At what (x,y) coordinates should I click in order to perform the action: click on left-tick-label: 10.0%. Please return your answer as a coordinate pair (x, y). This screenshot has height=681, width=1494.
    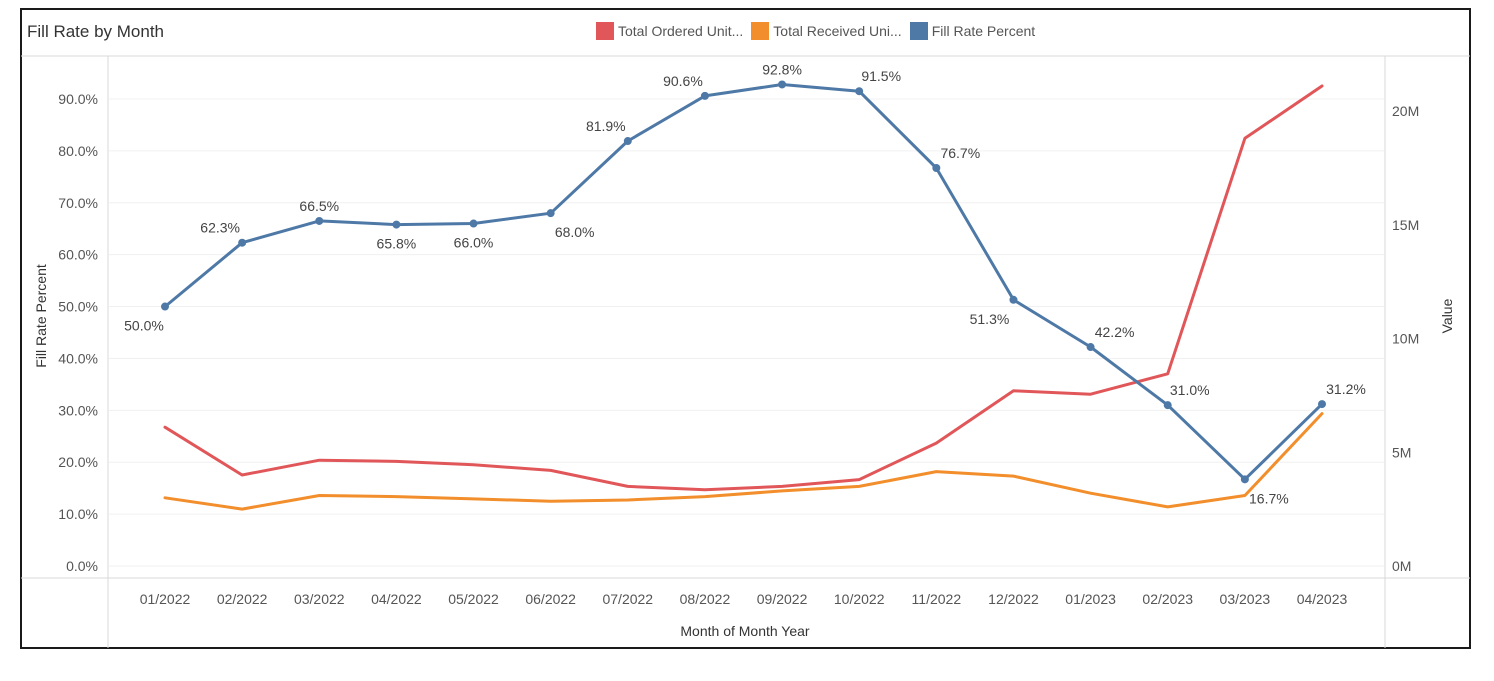
    Looking at the image, I should click on (78, 514).